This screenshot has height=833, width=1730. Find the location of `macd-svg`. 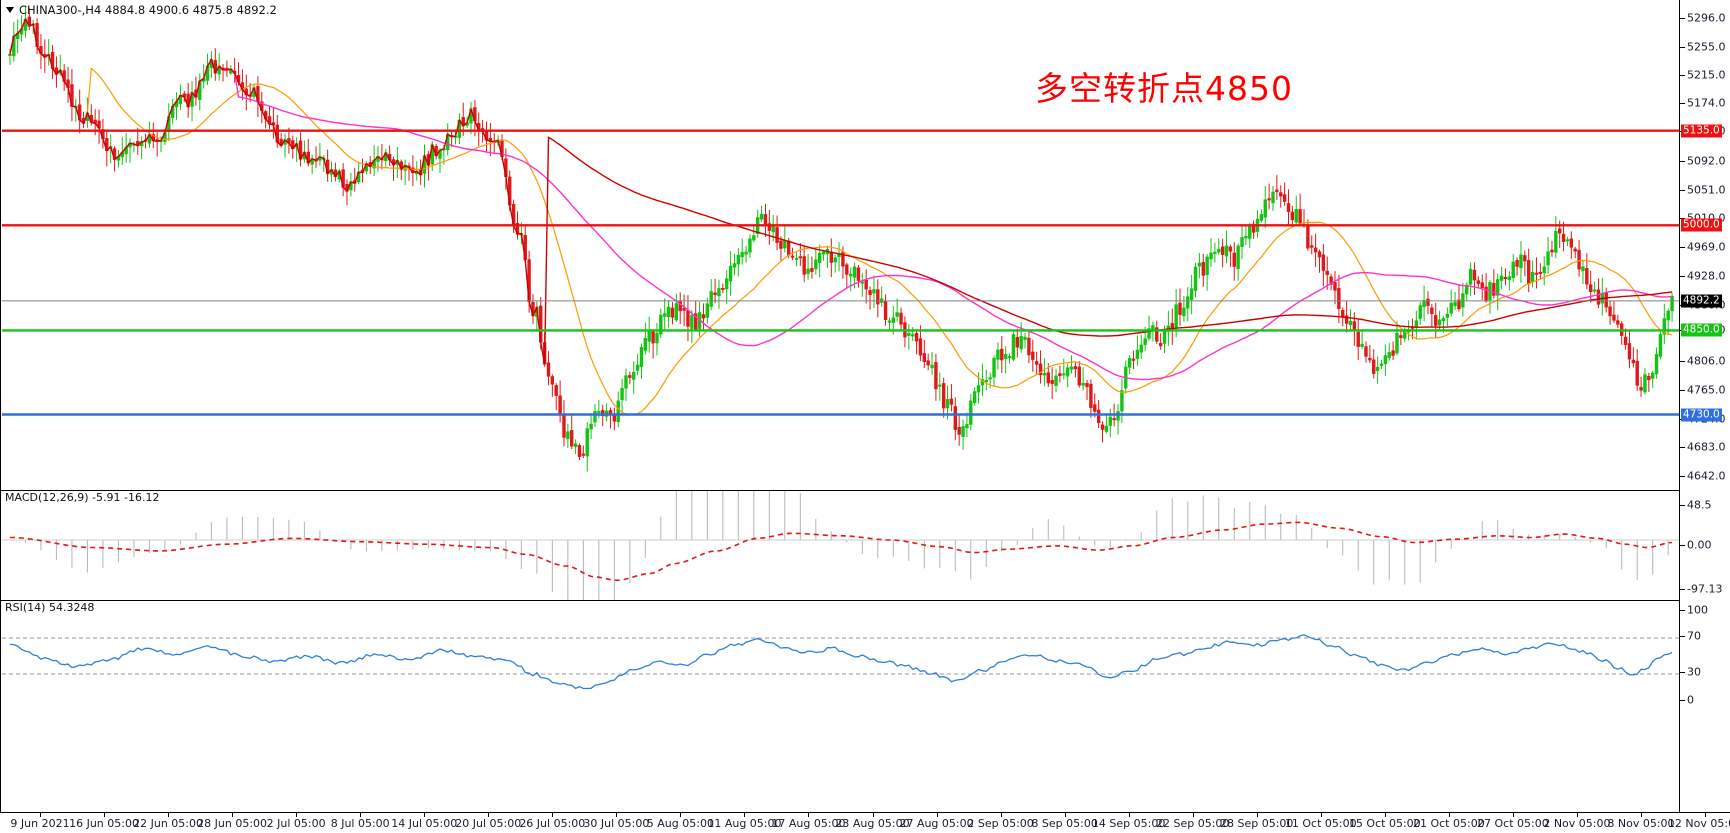

macd-svg is located at coordinates (840, 545).